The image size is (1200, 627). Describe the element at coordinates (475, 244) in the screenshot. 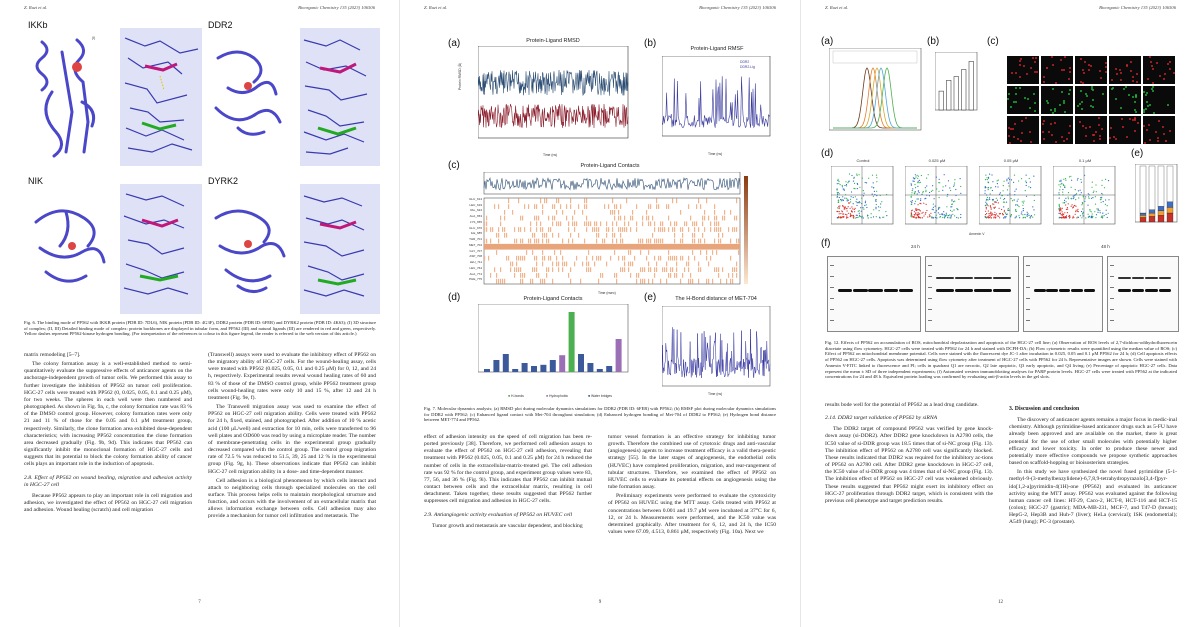

I see `residue-label: MET_704` at that location.